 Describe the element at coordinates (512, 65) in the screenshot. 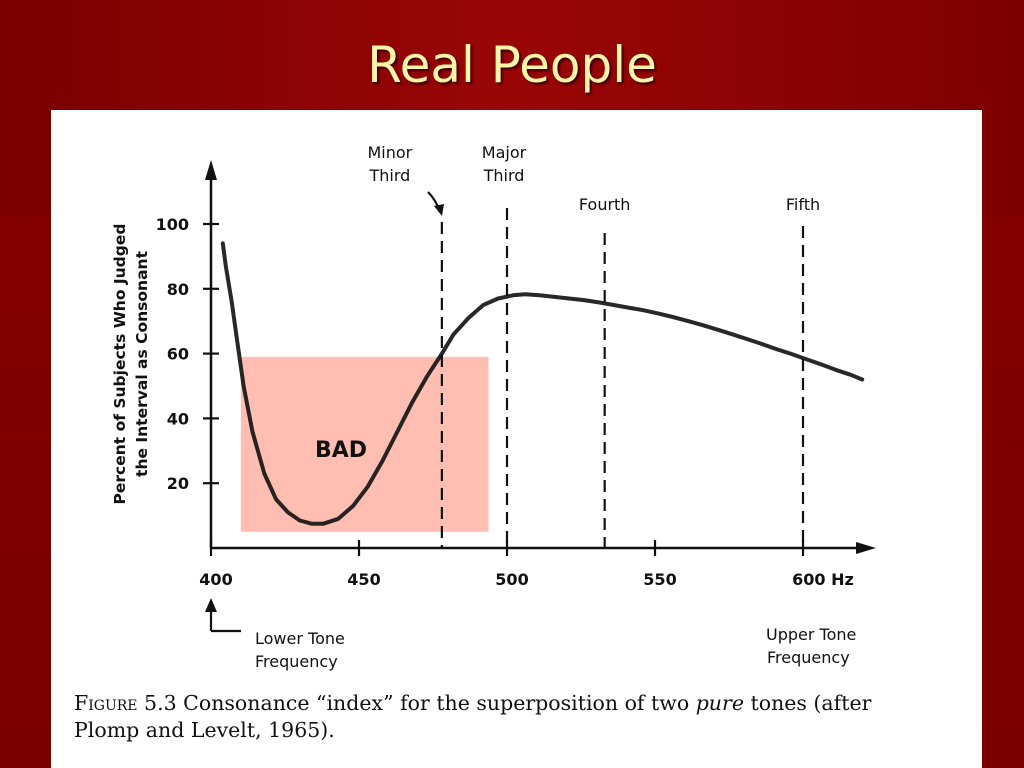

I see `slide-title: Real People` at that location.